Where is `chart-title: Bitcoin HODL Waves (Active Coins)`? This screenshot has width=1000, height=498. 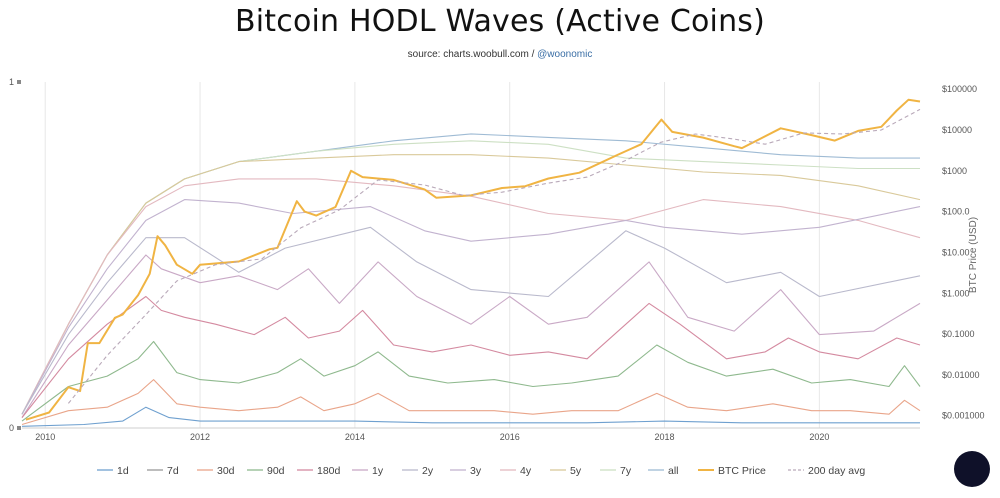
chart-title: Bitcoin HODL Waves (Active Coins) is located at coordinates (500, 21).